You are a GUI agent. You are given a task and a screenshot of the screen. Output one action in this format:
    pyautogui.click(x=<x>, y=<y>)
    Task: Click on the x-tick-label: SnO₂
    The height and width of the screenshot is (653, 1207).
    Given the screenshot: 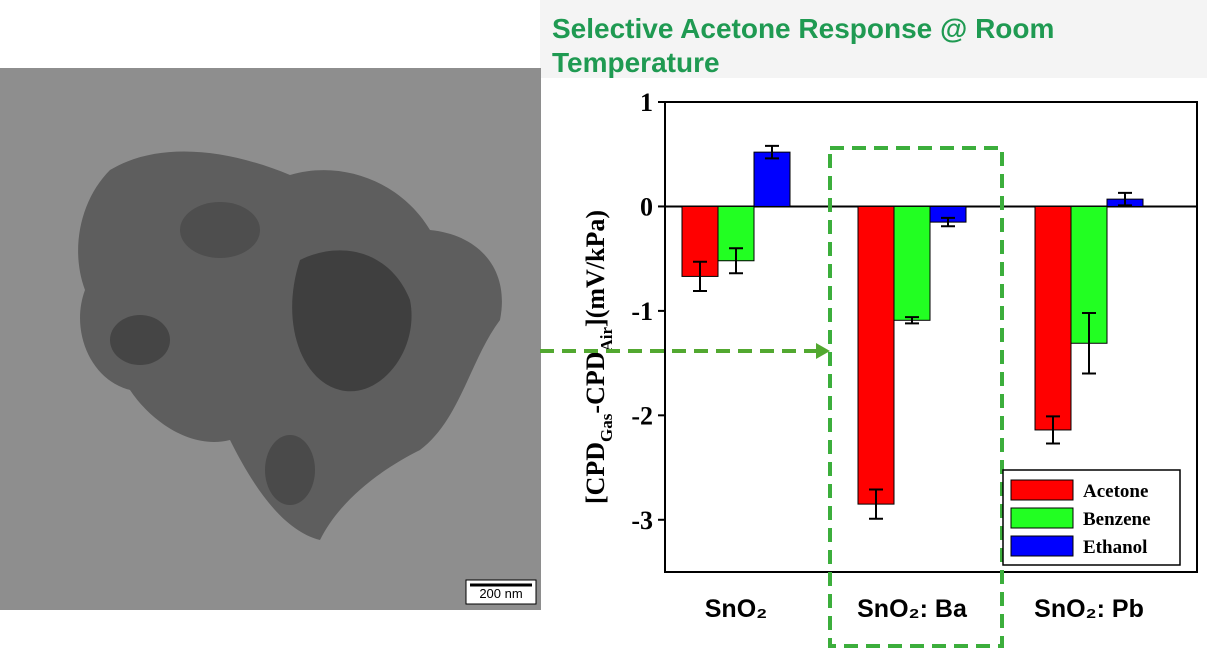 What is the action you would take?
    pyautogui.click(x=736, y=609)
    